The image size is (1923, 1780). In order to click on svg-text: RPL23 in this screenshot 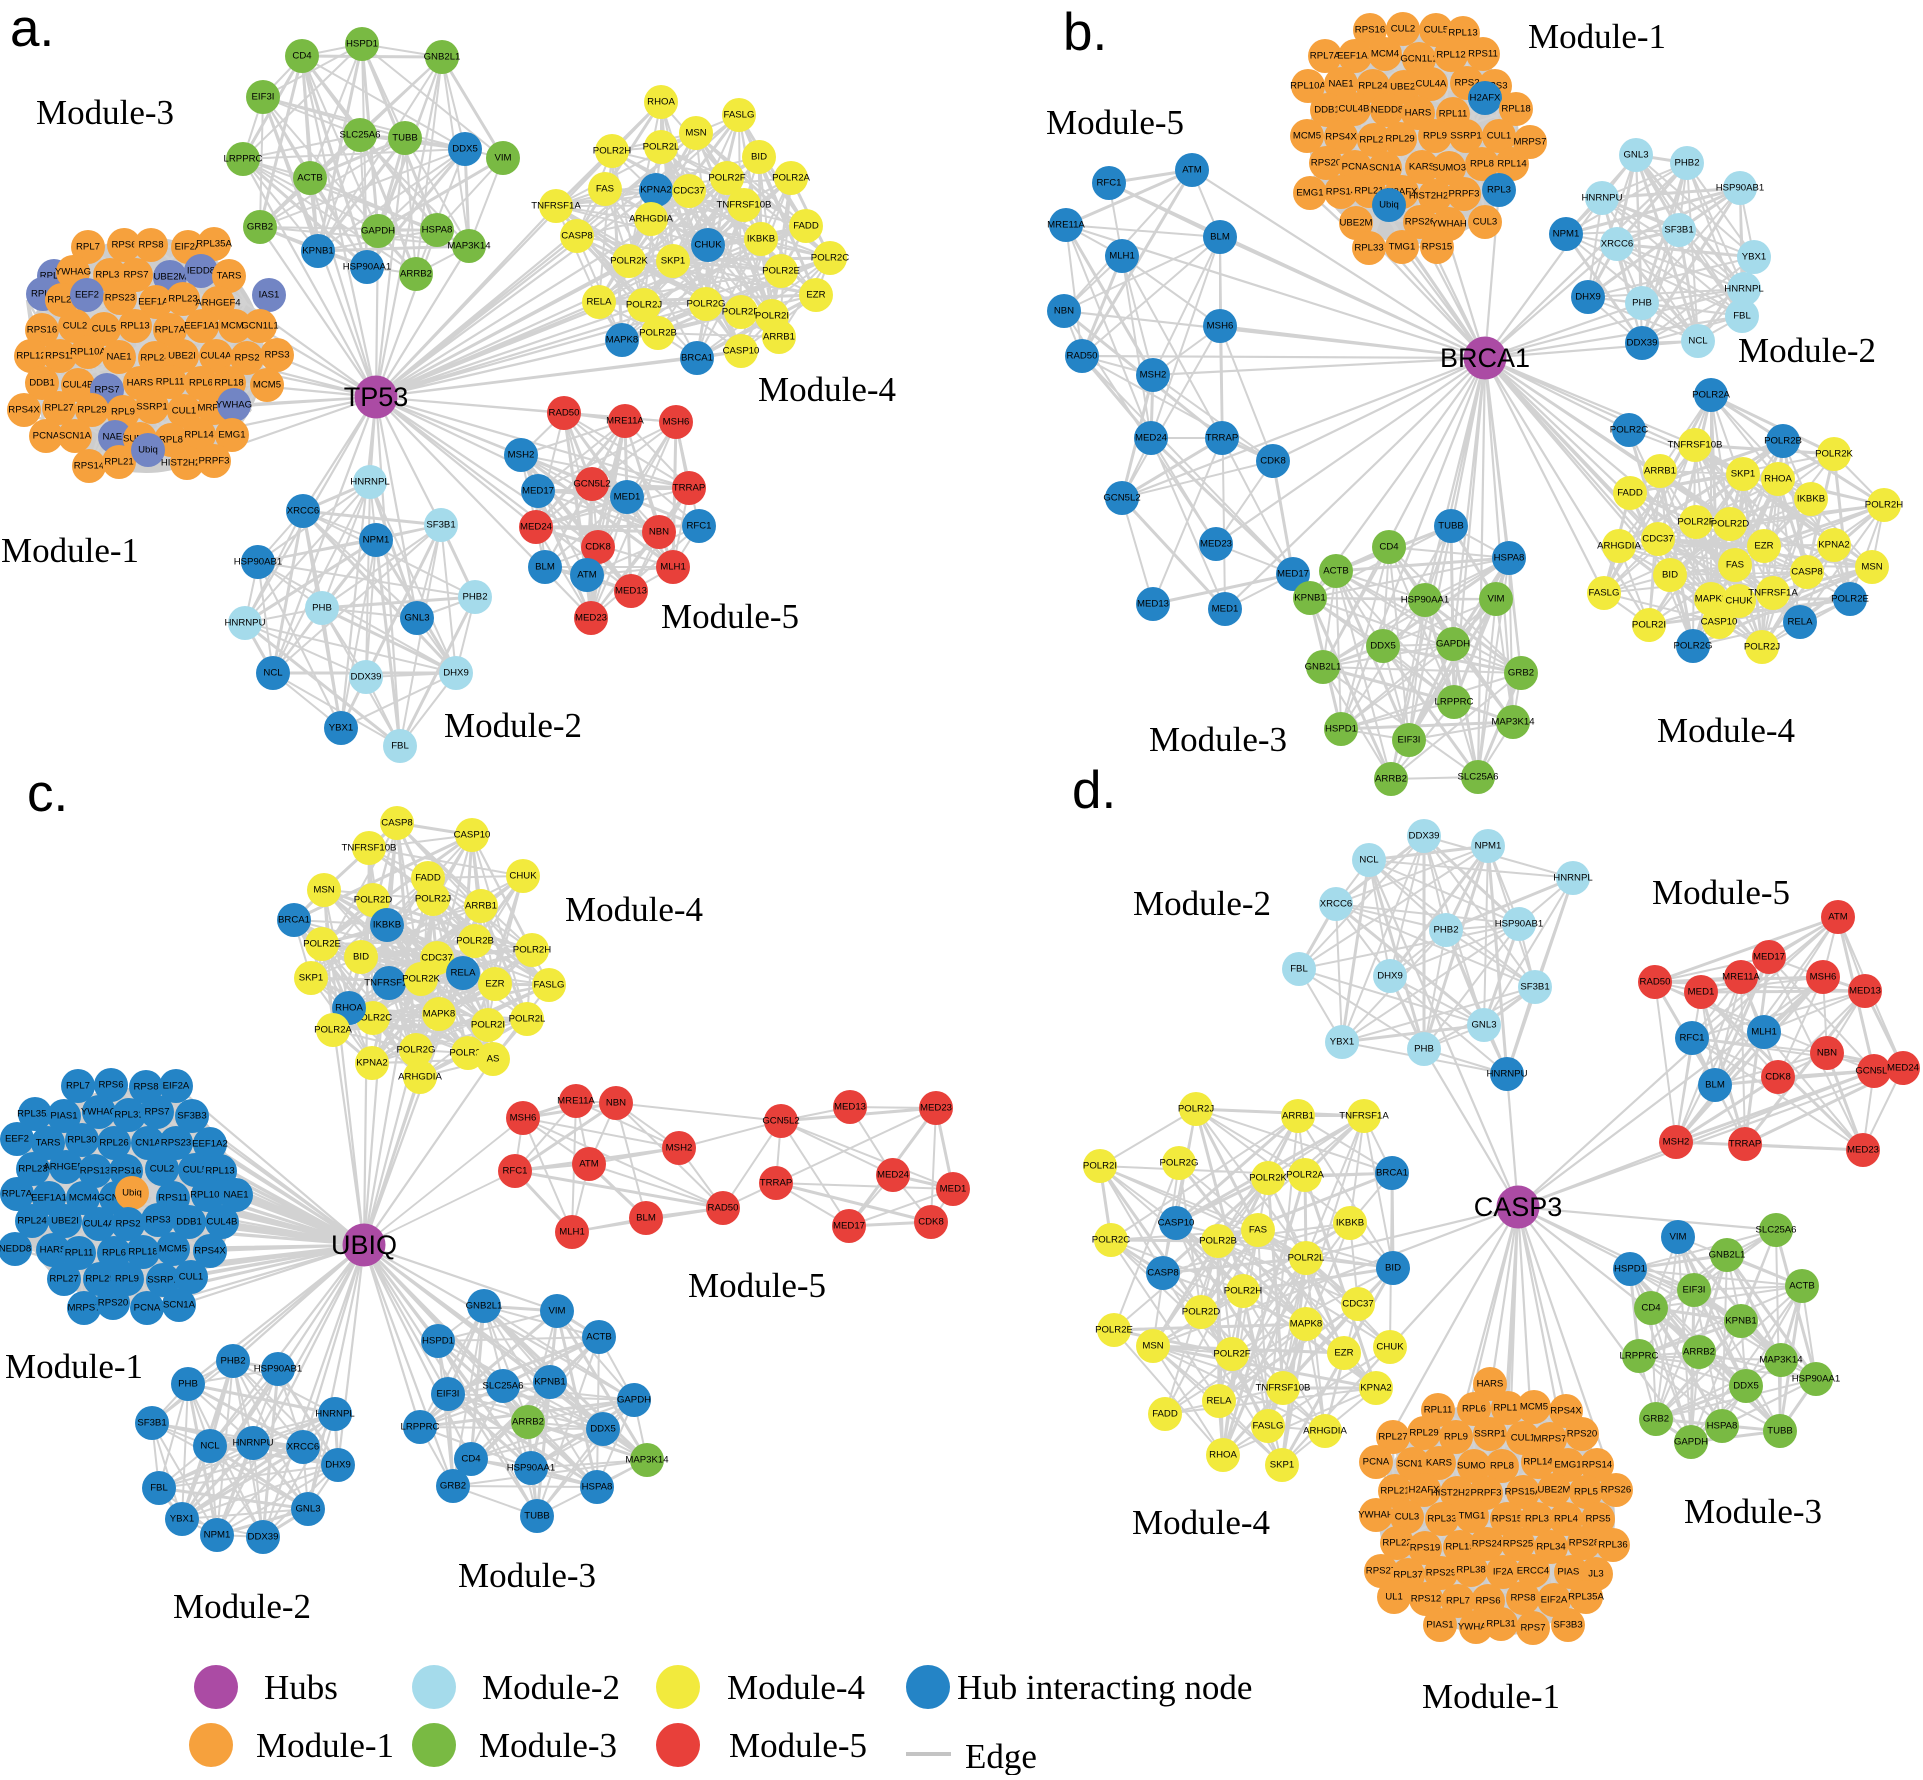, I will do `click(182, 299)`.